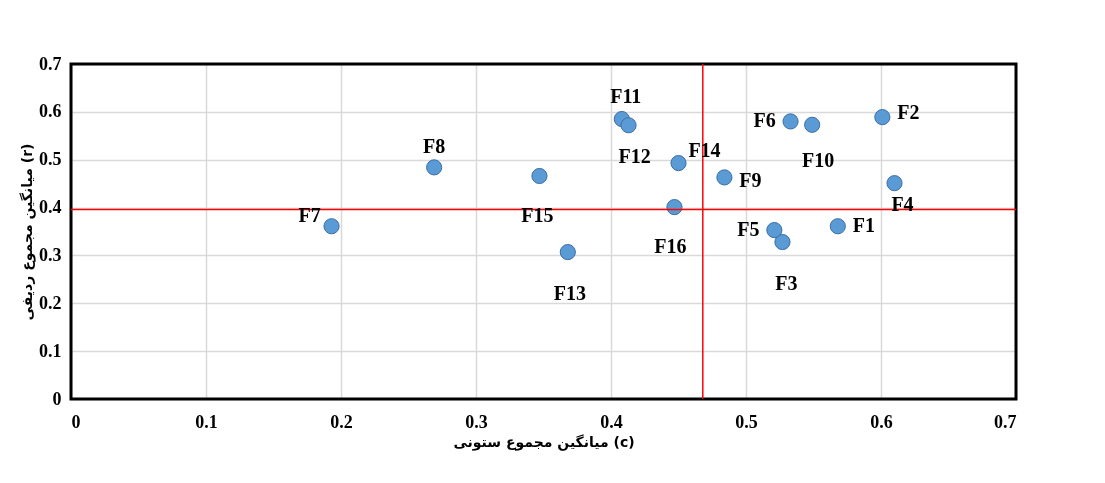 This screenshot has height=483, width=1105. Describe the element at coordinates (50, 207) in the screenshot. I see `y-tick-label: 0.4` at that location.